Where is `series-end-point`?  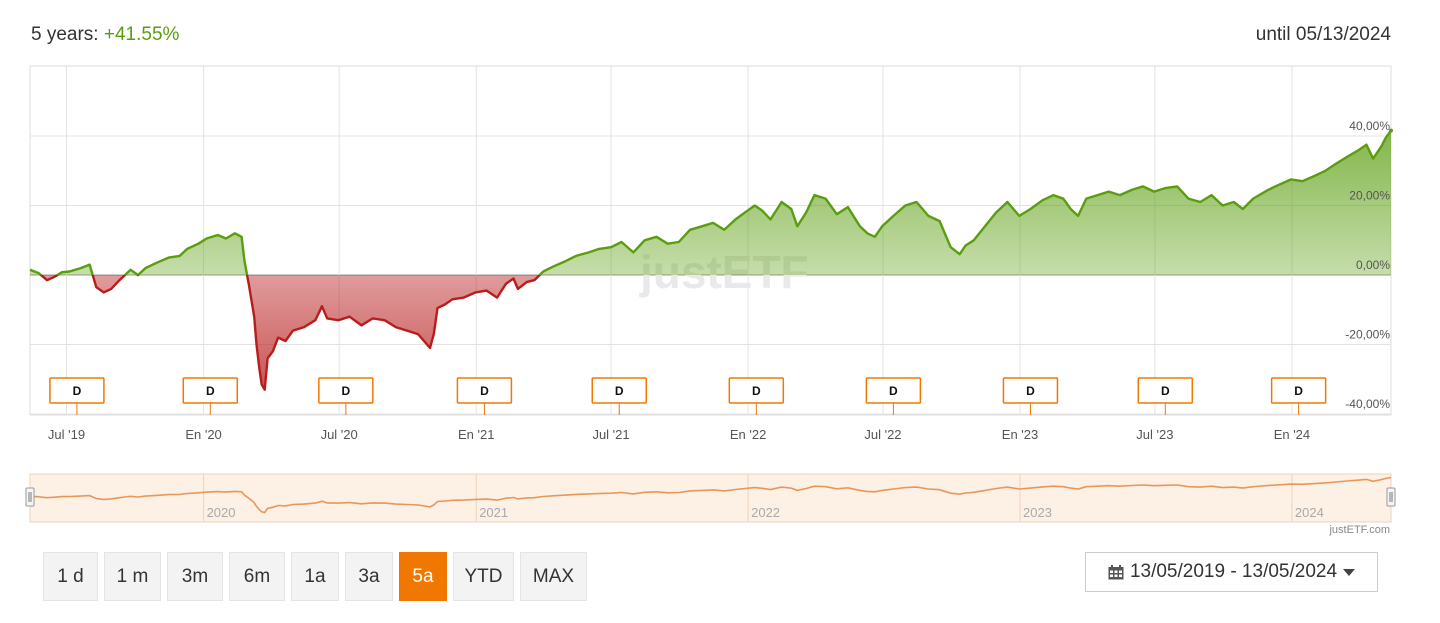 series-end-point is located at coordinates (1391, 130).